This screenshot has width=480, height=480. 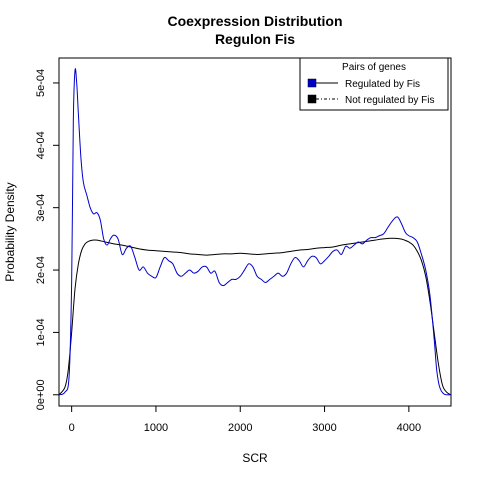 What do you see at coordinates (324, 428) in the screenshot?
I see `x-tick-label: 3000` at bounding box center [324, 428].